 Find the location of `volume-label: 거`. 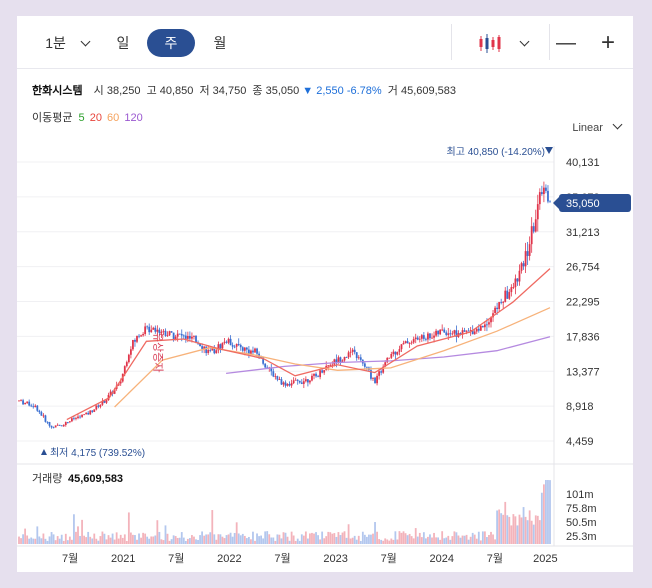

volume-label: 거 is located at coordinates (392, 91).